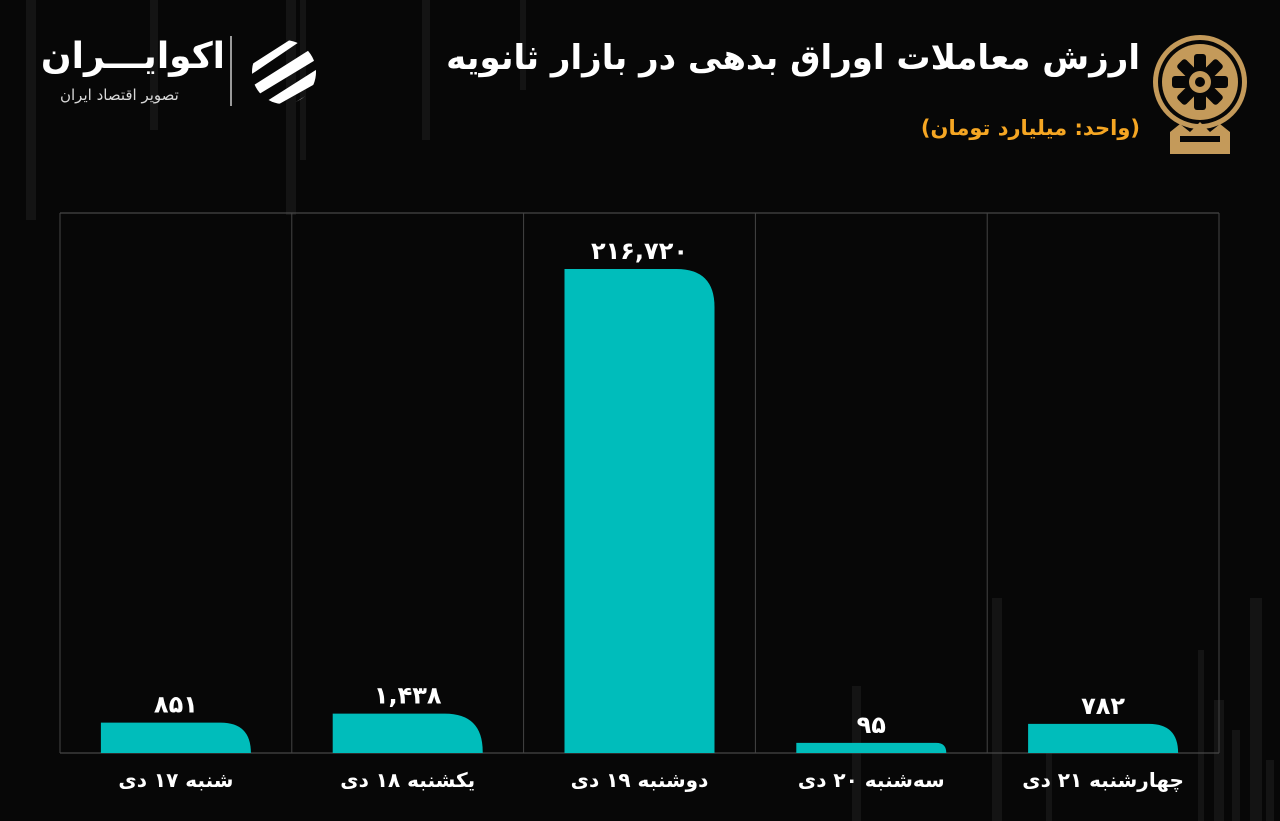  Describe the element at coordinates (1200, 94) in the screenshot. I see `tehran-stock-exchange-emblem-icon` at that location.